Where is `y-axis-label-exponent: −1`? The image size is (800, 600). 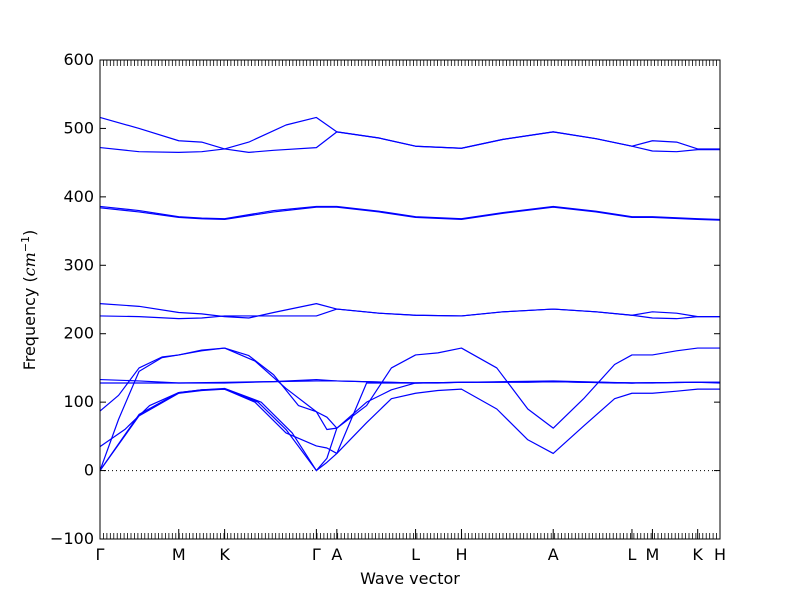
y-axis-label-exponent: −1 is located at coordinates (25, 244).